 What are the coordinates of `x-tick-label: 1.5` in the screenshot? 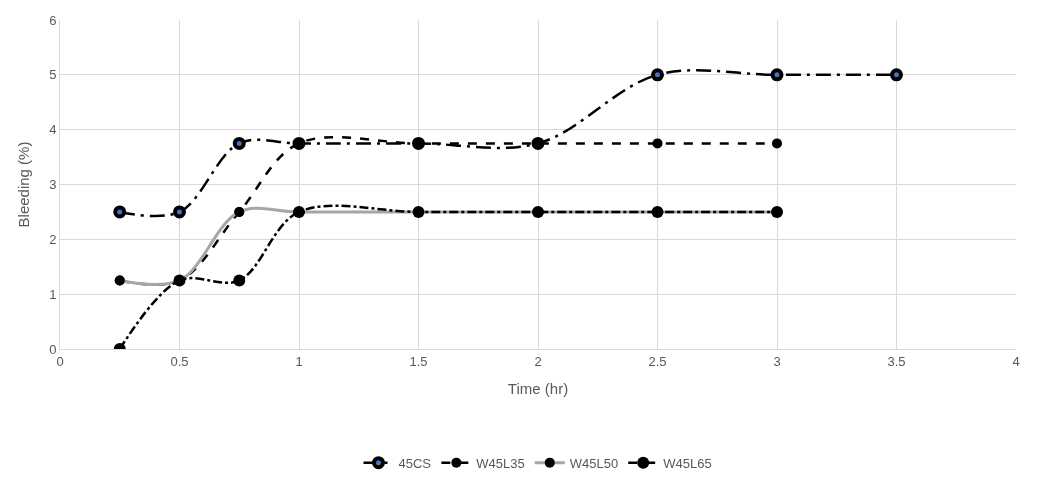 It's located at (418, 361).